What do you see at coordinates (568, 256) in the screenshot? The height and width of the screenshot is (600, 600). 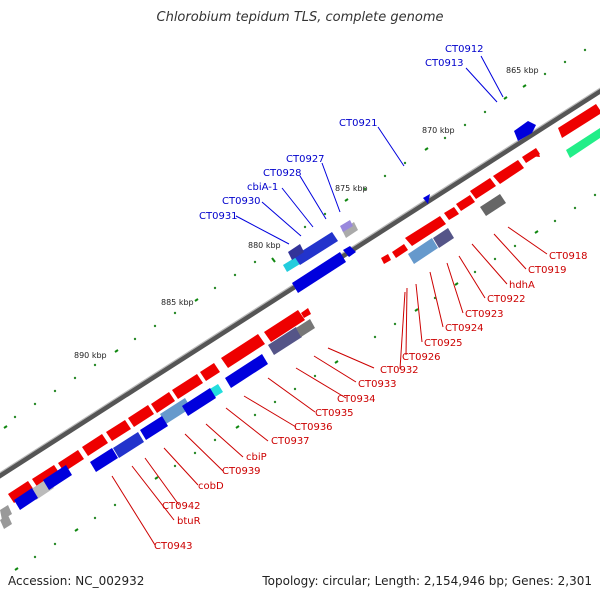 I see `gene-label-ct0918: CT0918` at bounding box center [568, 256].